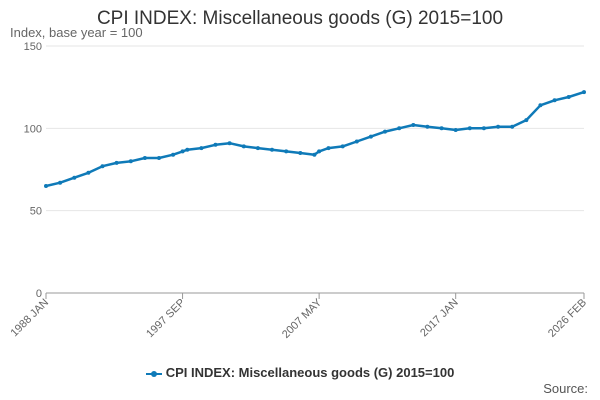 This screenshot has height=400, width=600. What do you see at coordinates (567, 318) in the screenshot?
I see `x-tick-label: 2026 FEB` at bounding box center [567, 318].